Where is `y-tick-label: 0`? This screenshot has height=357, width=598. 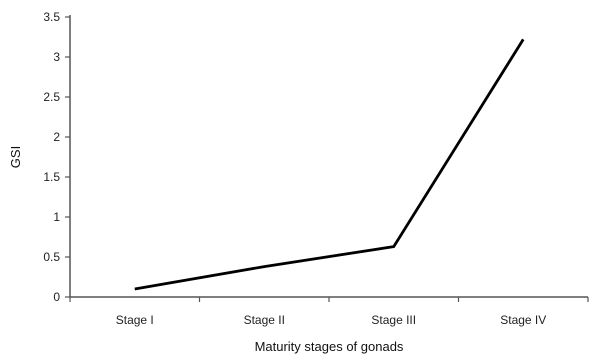
y-tick-label: 0 is located at coordinates (56, 297).